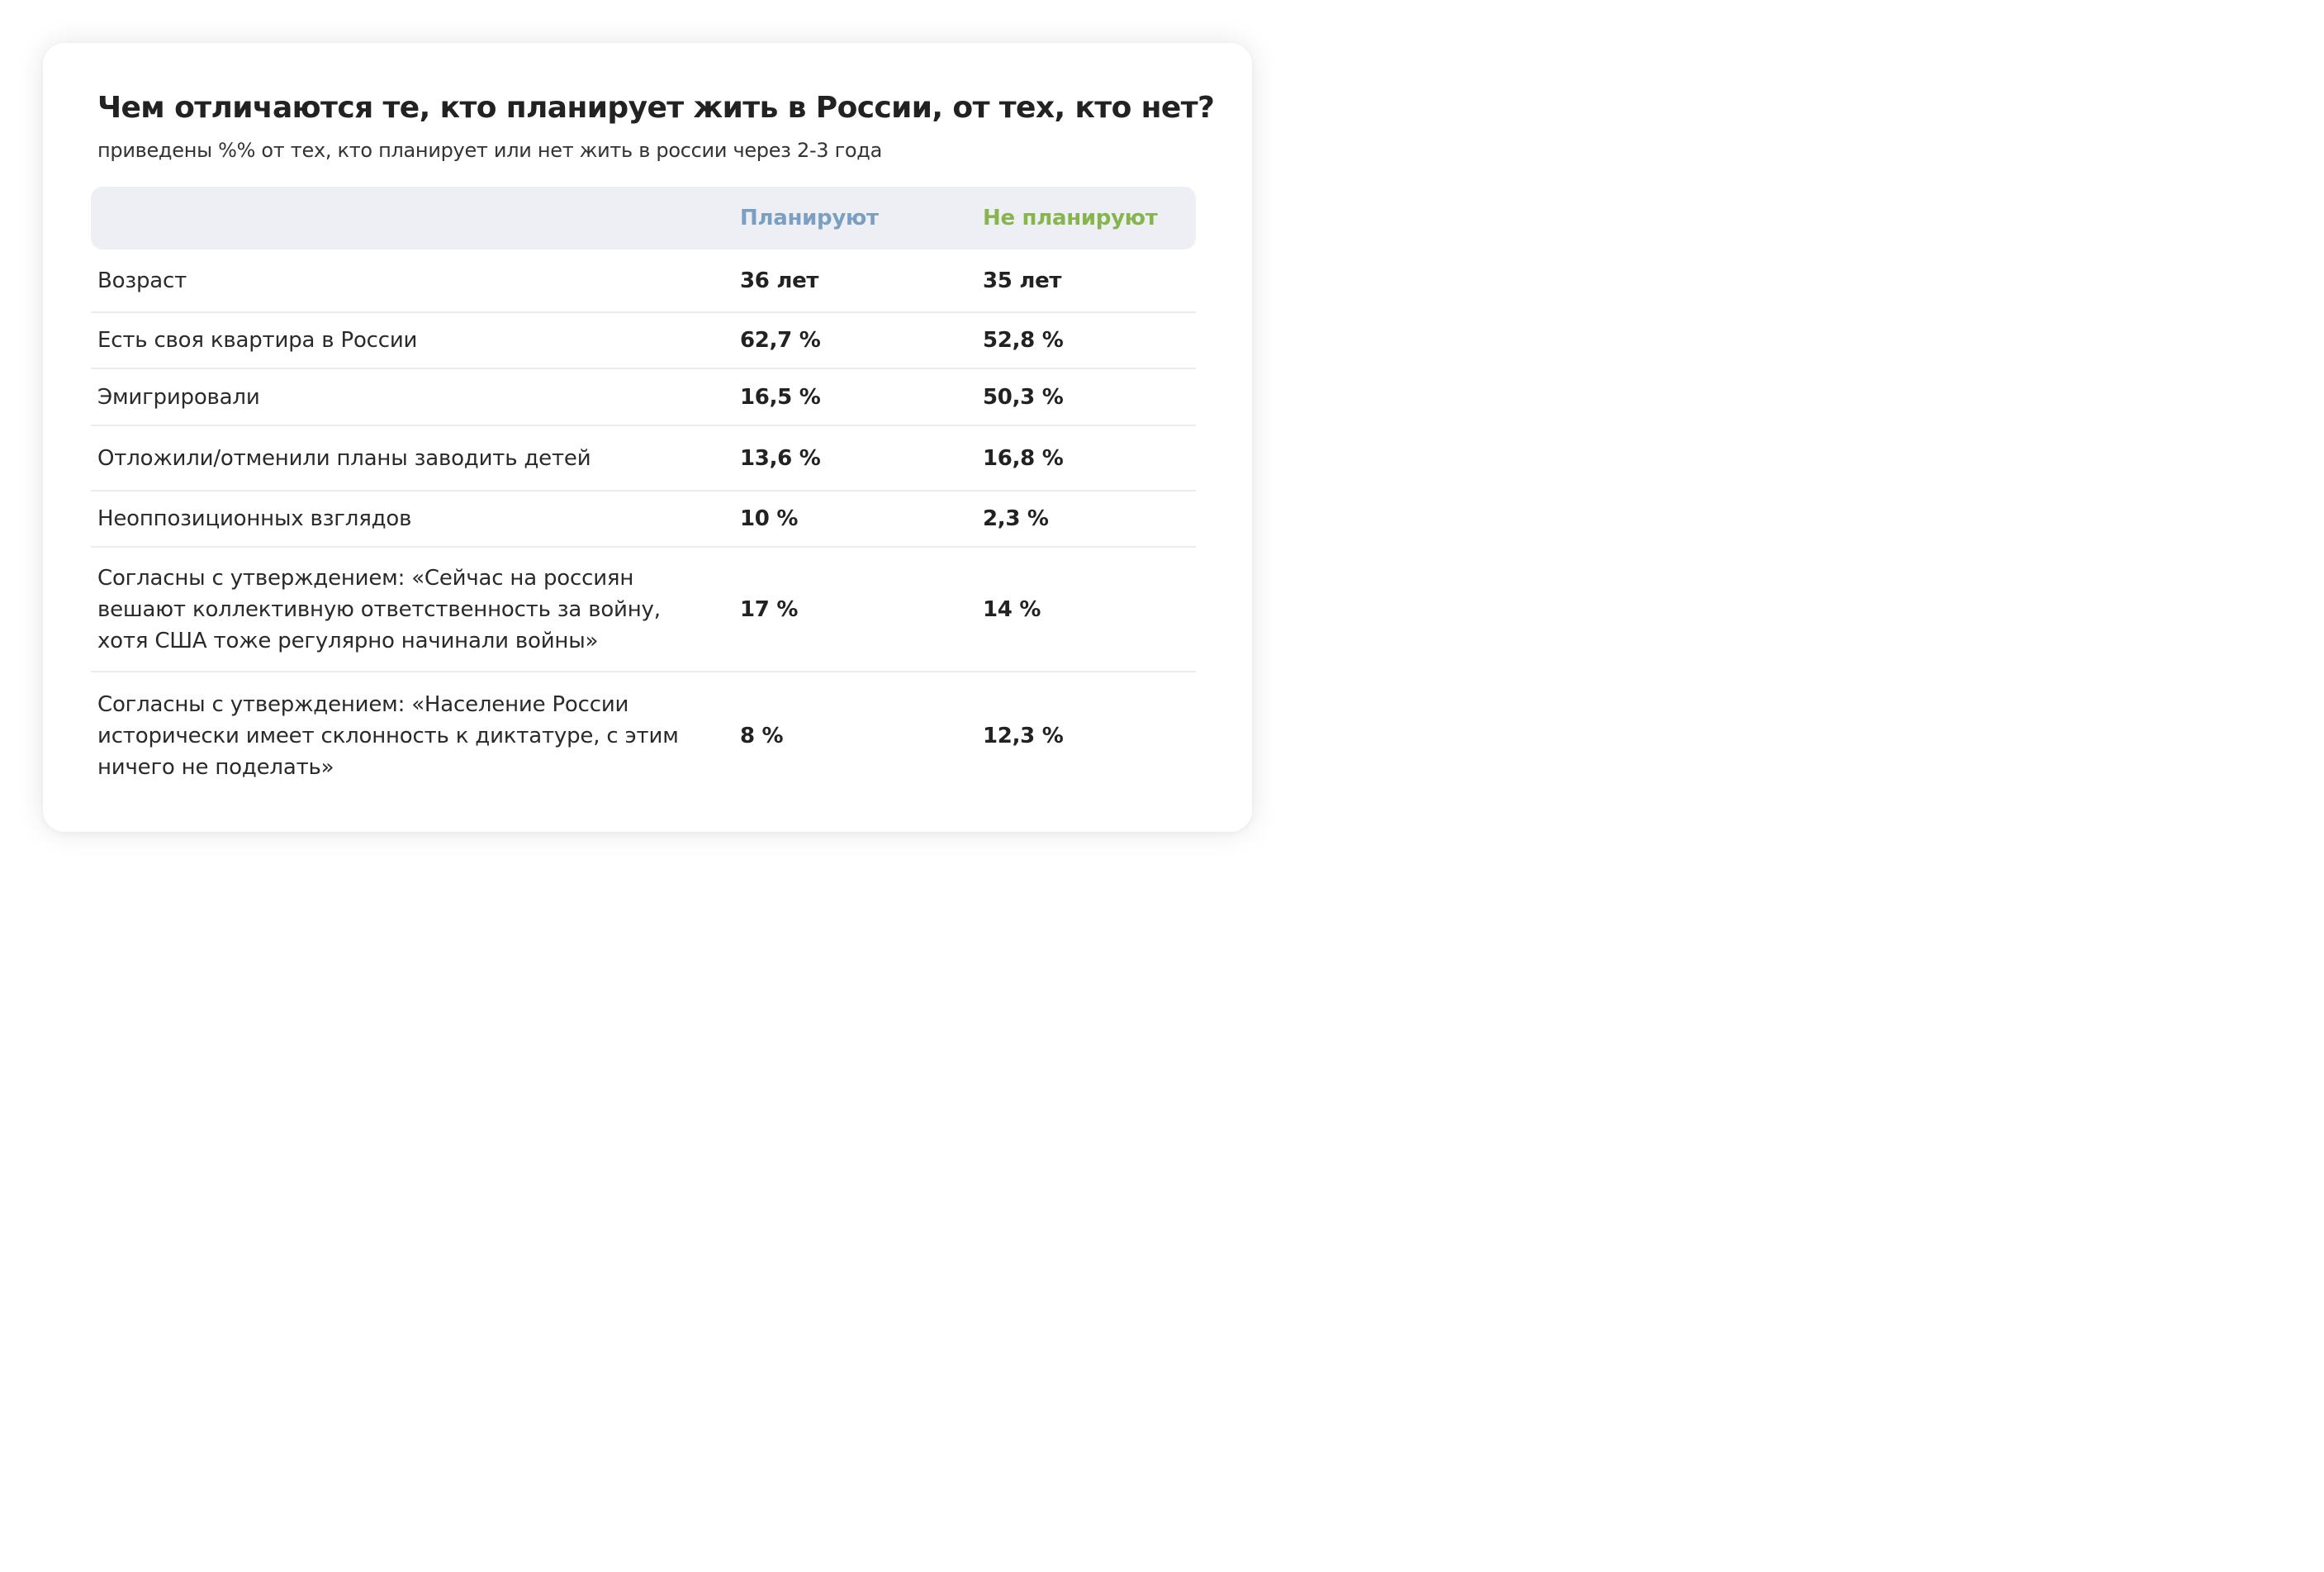 The image size is (2324, 1572). What do you see at coordinates (769, 609) in the screenshot?
I see `value-planning: 17 %` at bounding box center [769, 609].